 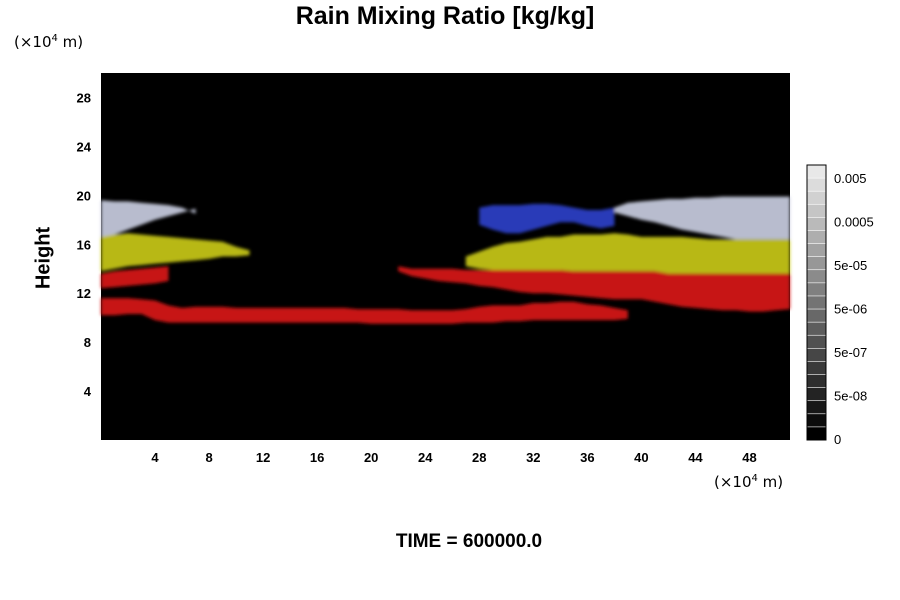 I want to click on colorbar-label: 5e-05, so click(x=850, y=265).